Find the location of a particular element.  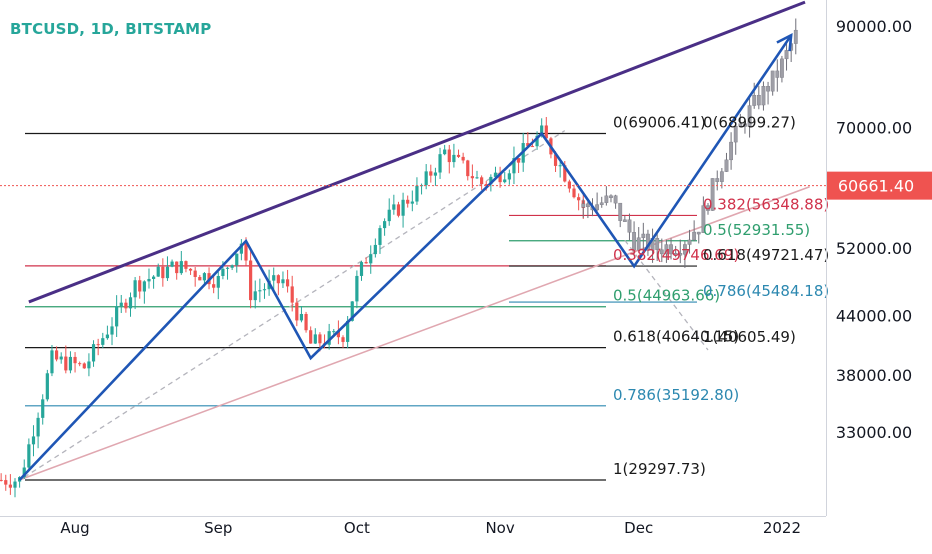

price-tick-label: 70000.00 is located at coordinates (874, 128).